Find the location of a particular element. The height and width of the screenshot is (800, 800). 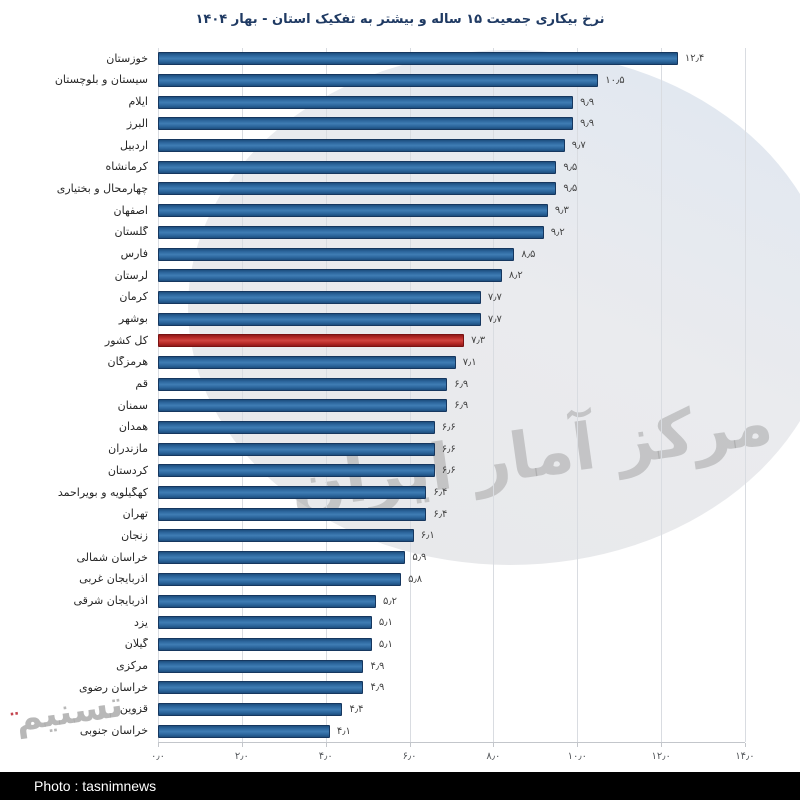

value-label: ۱۲٫۴ is located at coordinates (694, 59).